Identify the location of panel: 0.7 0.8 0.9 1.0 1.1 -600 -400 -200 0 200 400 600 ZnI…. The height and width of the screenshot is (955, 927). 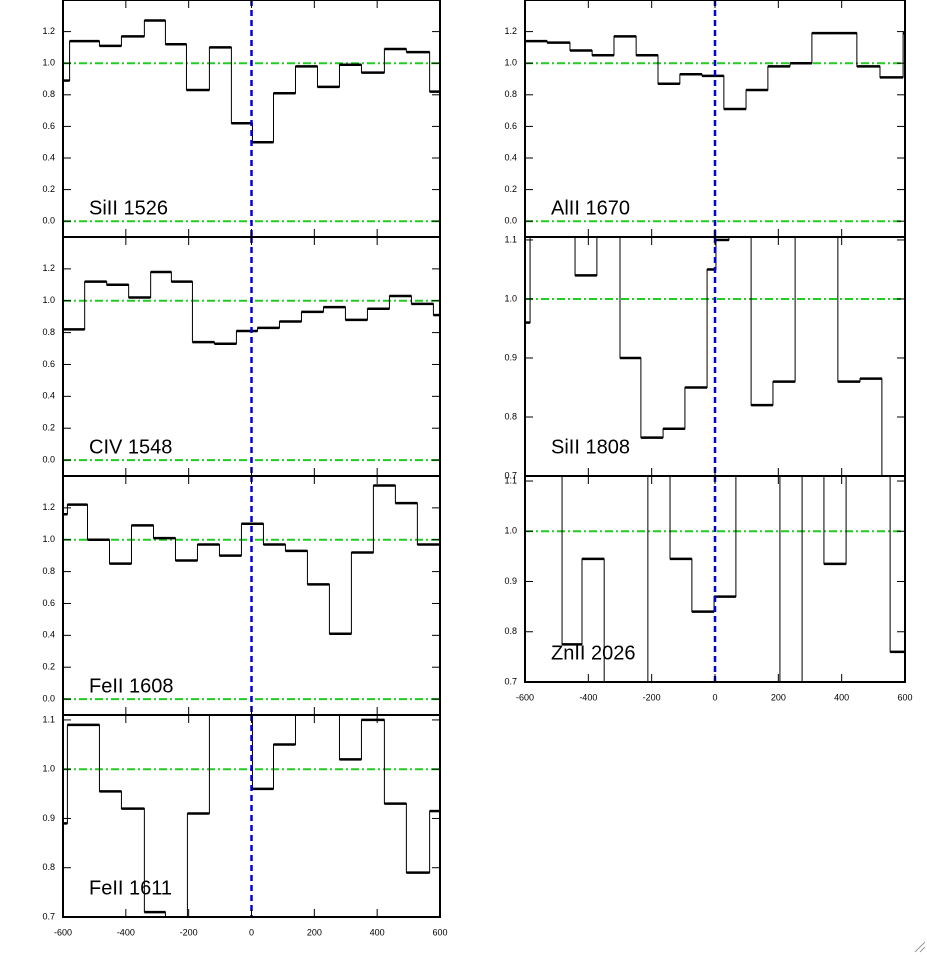
(708, 588).